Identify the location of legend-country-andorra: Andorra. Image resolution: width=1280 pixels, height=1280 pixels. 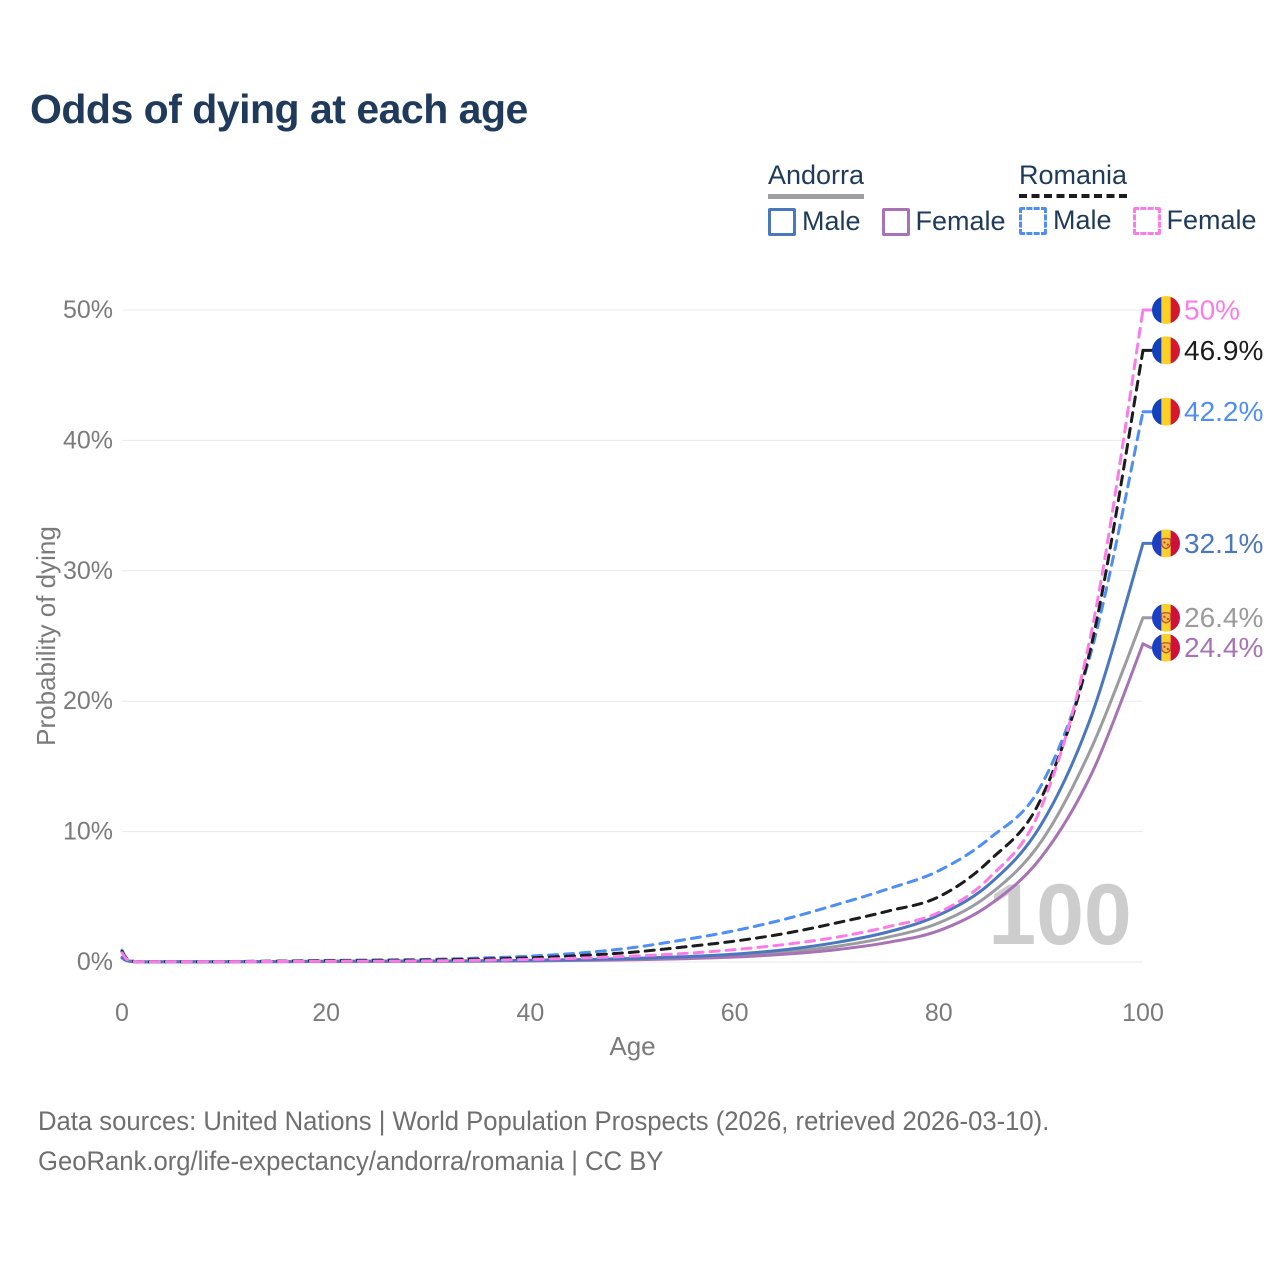
(816, 179).